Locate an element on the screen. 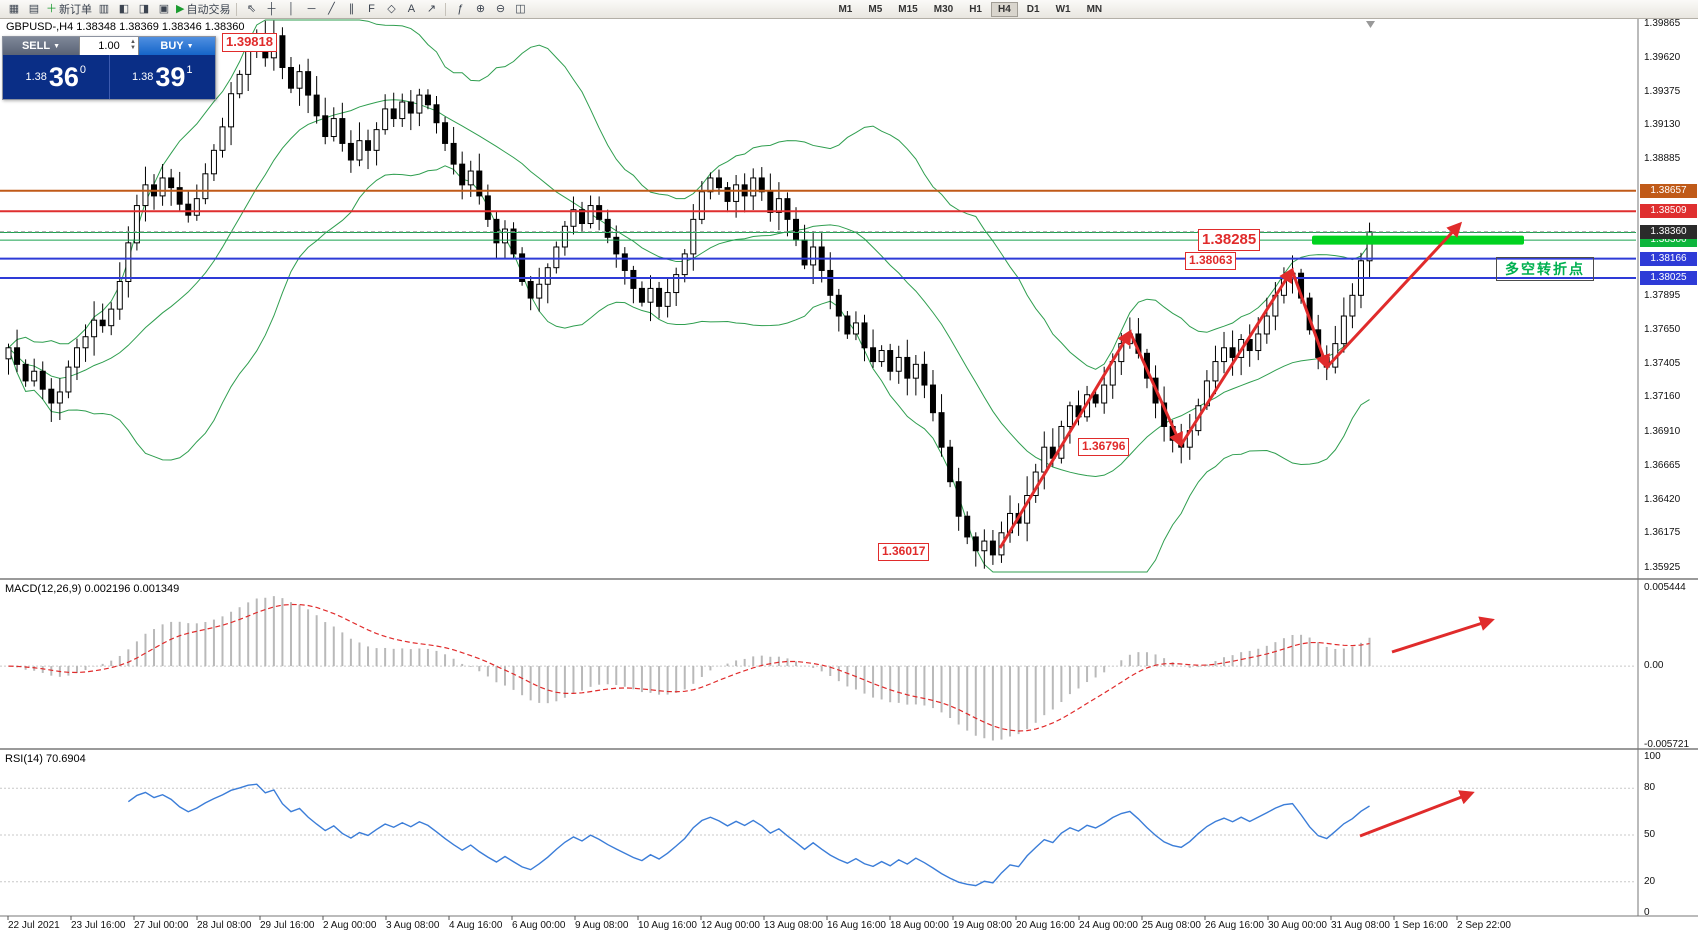 Image resolution: width=1698 pixels, height=939 pixels. buy-price-display: 1.38 39 1 is located at coordinates (163, 77).